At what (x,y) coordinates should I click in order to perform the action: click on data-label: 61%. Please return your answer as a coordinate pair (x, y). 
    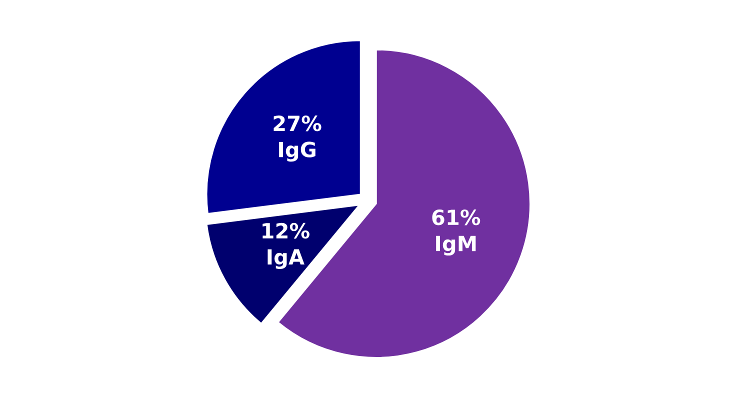
    Looking at the image, I should click on (456, 217).